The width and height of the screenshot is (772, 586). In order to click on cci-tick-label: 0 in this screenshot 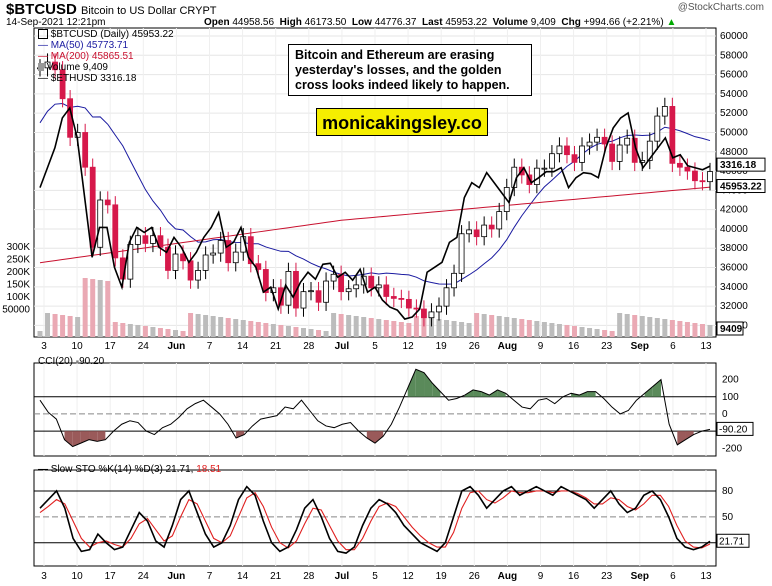, I will do `click(725, 414)`.